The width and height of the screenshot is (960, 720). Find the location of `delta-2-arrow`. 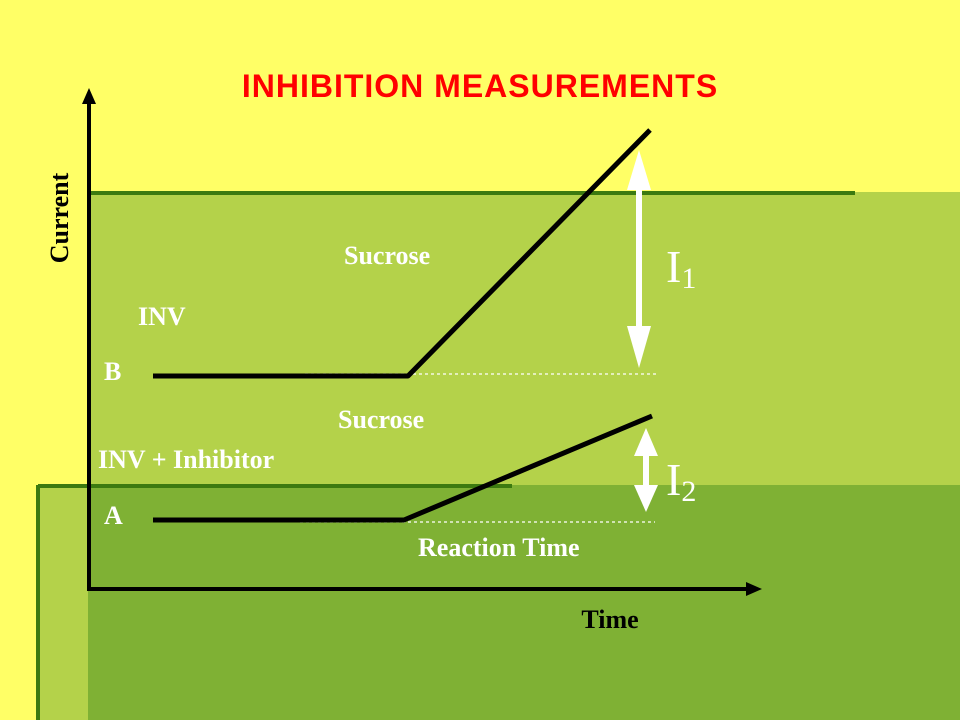

delta-2-arrow is located at coordinates (646, 470).